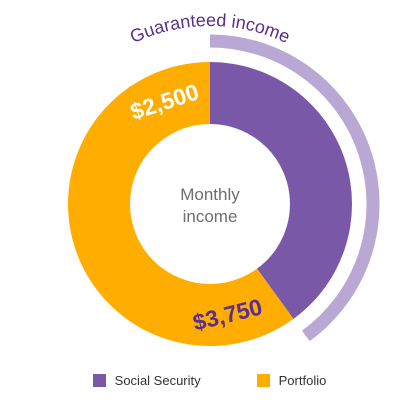 The image size is (419, 419). Describe the element at coordinates (209, 380) in the screenshot. I see `legend: Social Security Portfolio` at that location.